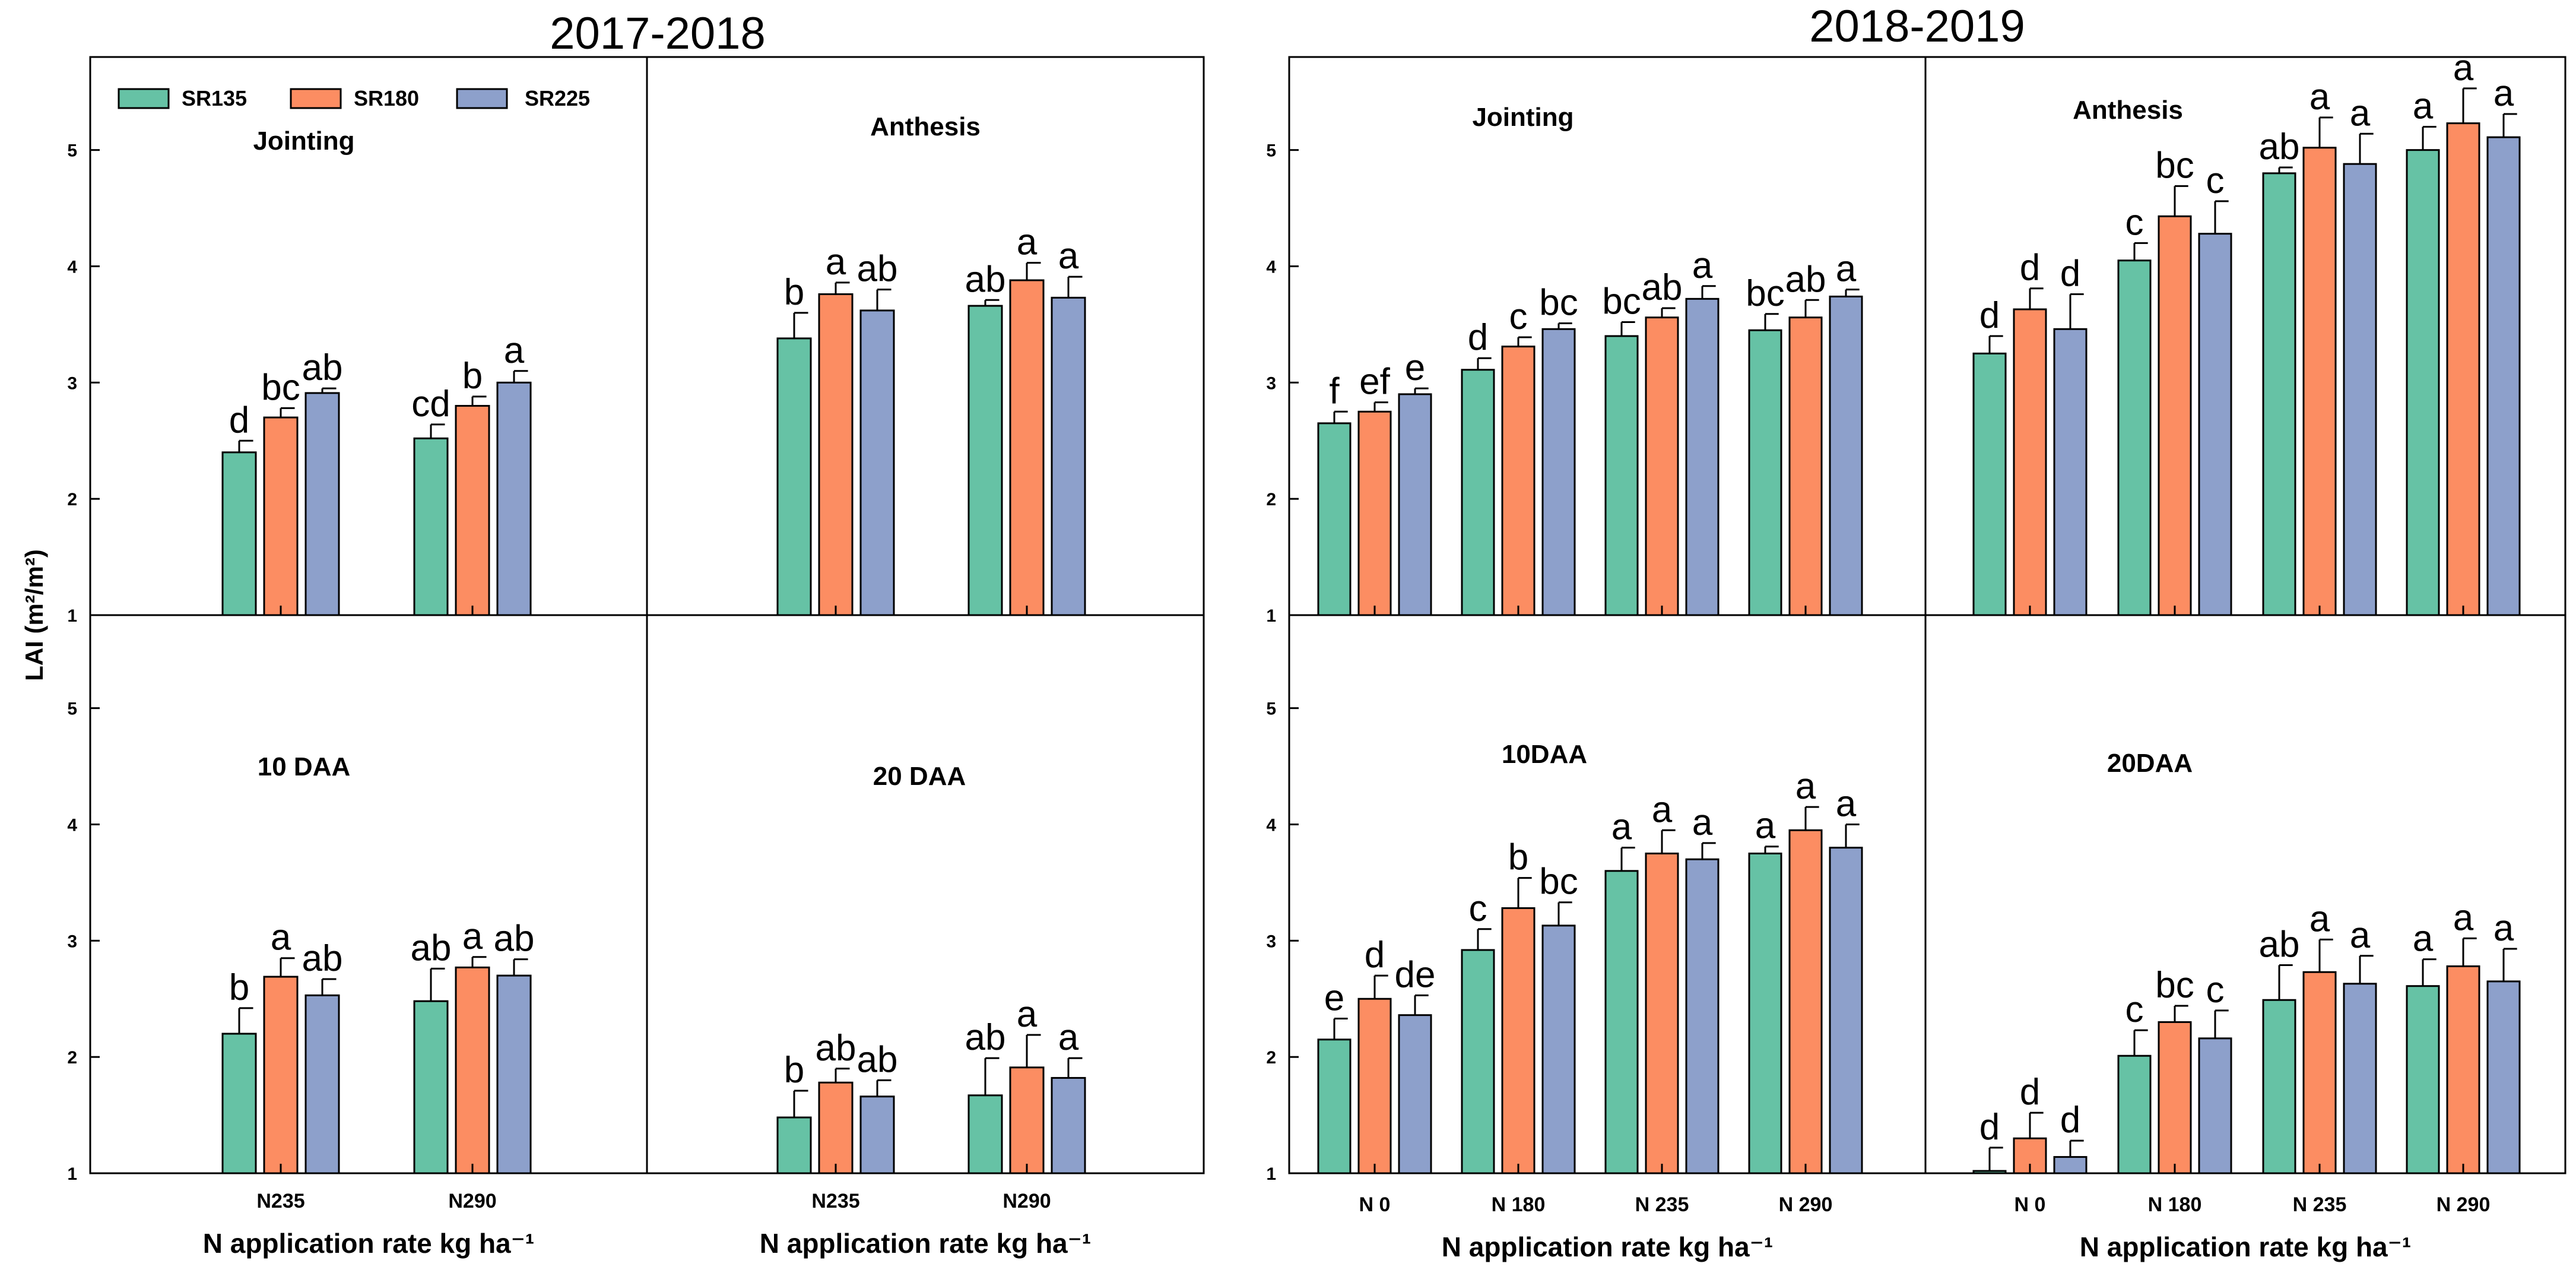 The image size is (2576, 1273). What do you see at coordinates (2320, 1204) in the screenshot?
I see `x-tick-label: N 235` at bounding box center [2320, 1204].